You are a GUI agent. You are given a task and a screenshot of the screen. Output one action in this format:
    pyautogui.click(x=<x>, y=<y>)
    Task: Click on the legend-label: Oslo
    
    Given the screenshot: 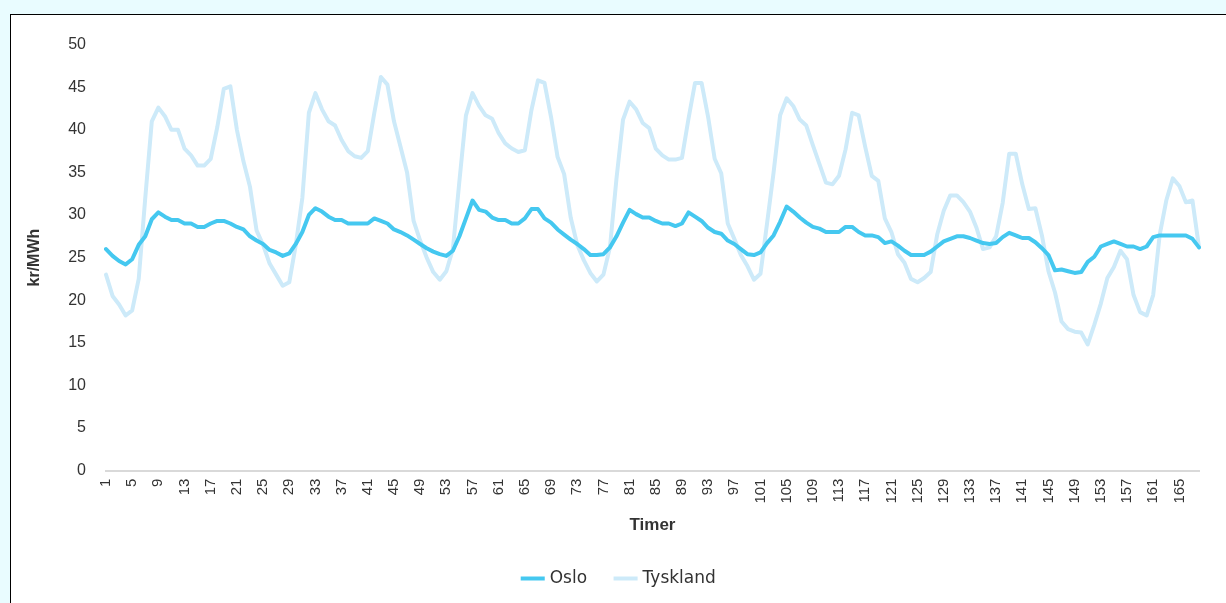 What is the action you would take?
    pyautogui.click(x=568, y=576)
    